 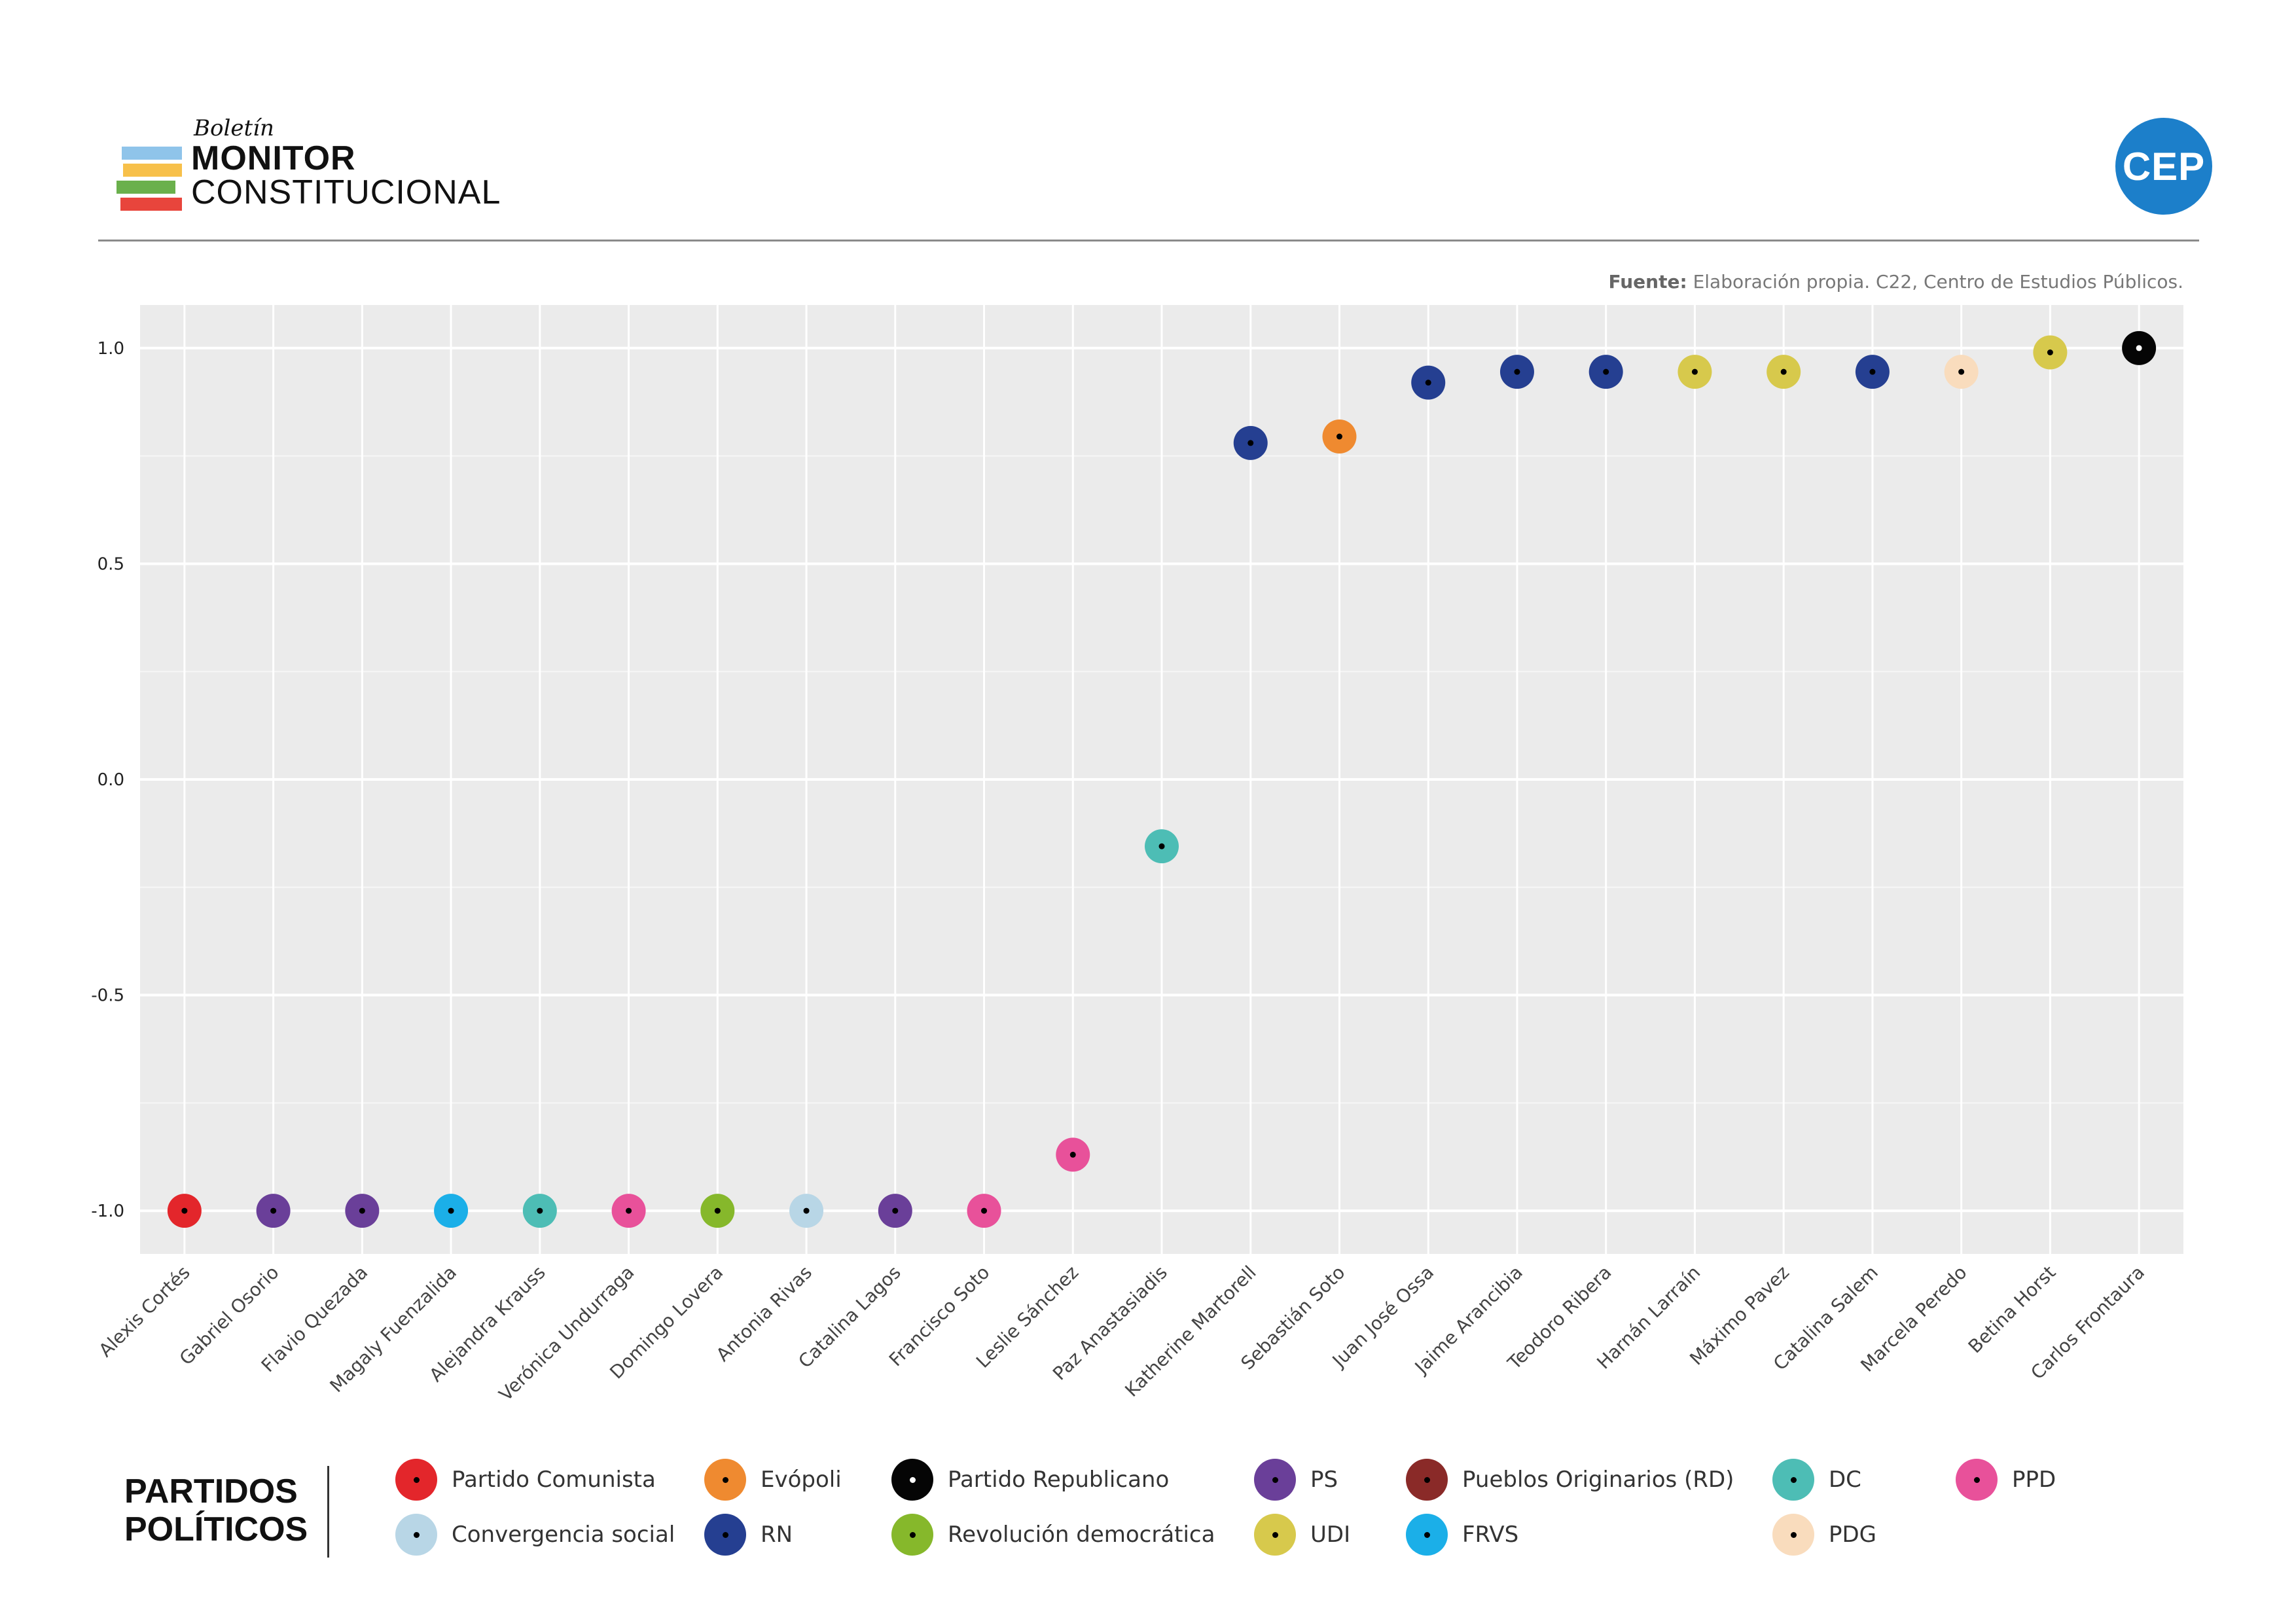 I want to click on legend-label: PPD, so click(x=2034, y=1480).